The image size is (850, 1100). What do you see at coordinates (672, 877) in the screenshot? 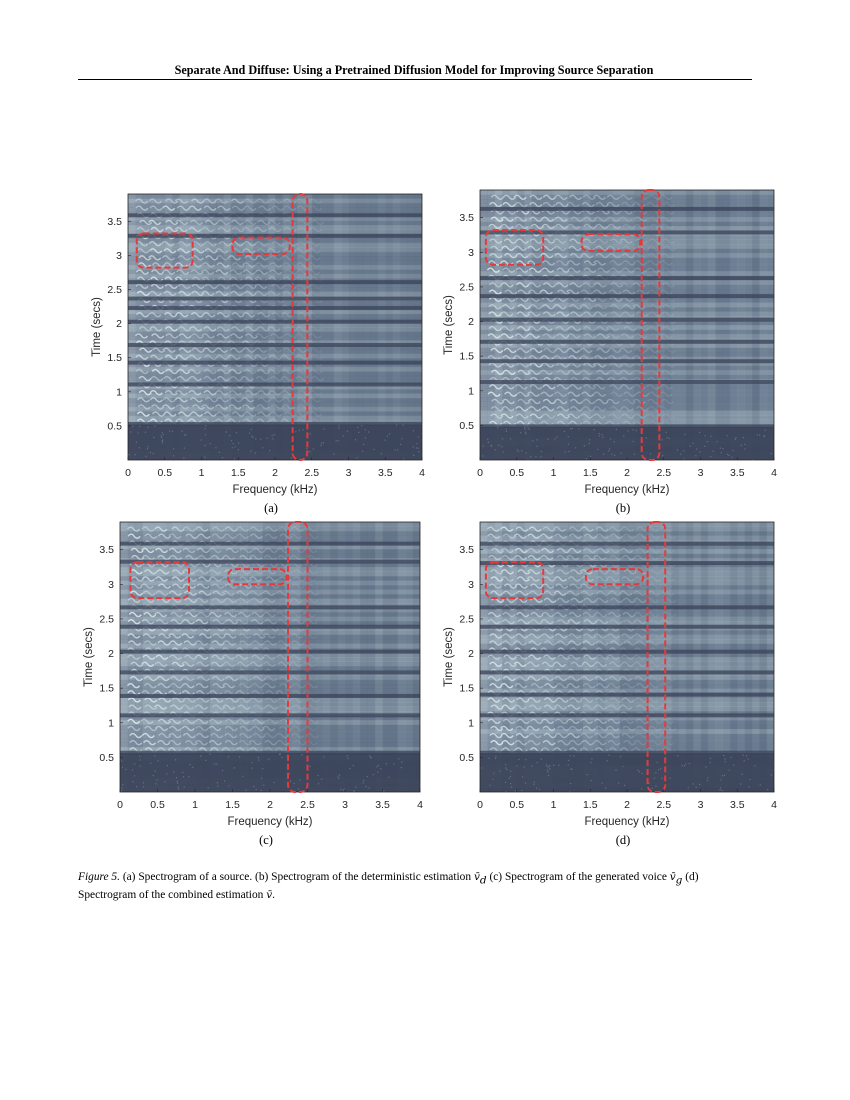
I see `caption-symbol-vg: v̄` at bounding box center [672, 877].